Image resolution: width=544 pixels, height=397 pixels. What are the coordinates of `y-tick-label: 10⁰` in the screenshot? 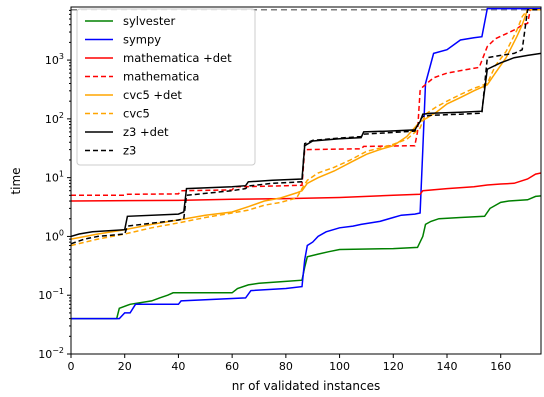 It's located at (54, 235).